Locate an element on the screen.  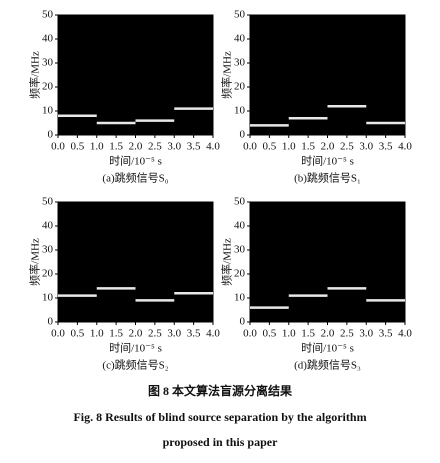
subplot-caption: (d)跳频信号S₃ is located at coordinates (327, 365).